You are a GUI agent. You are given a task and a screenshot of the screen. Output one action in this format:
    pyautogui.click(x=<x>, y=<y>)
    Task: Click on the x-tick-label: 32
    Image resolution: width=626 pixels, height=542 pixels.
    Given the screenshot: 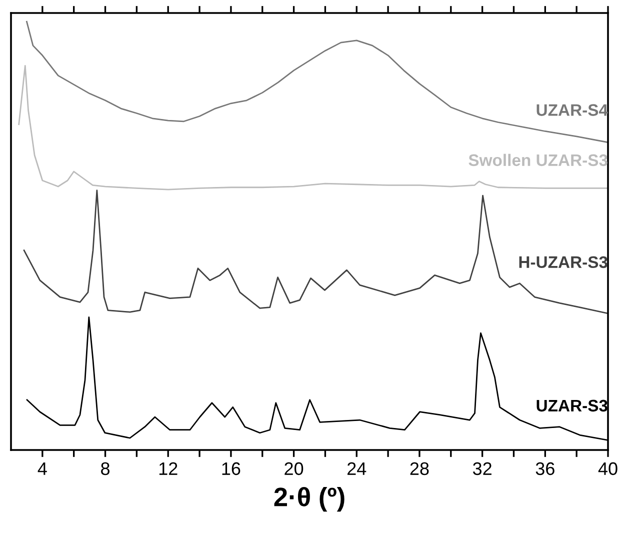 What is the action you would take?
    pyautogui.click(x=482, y=469)
    